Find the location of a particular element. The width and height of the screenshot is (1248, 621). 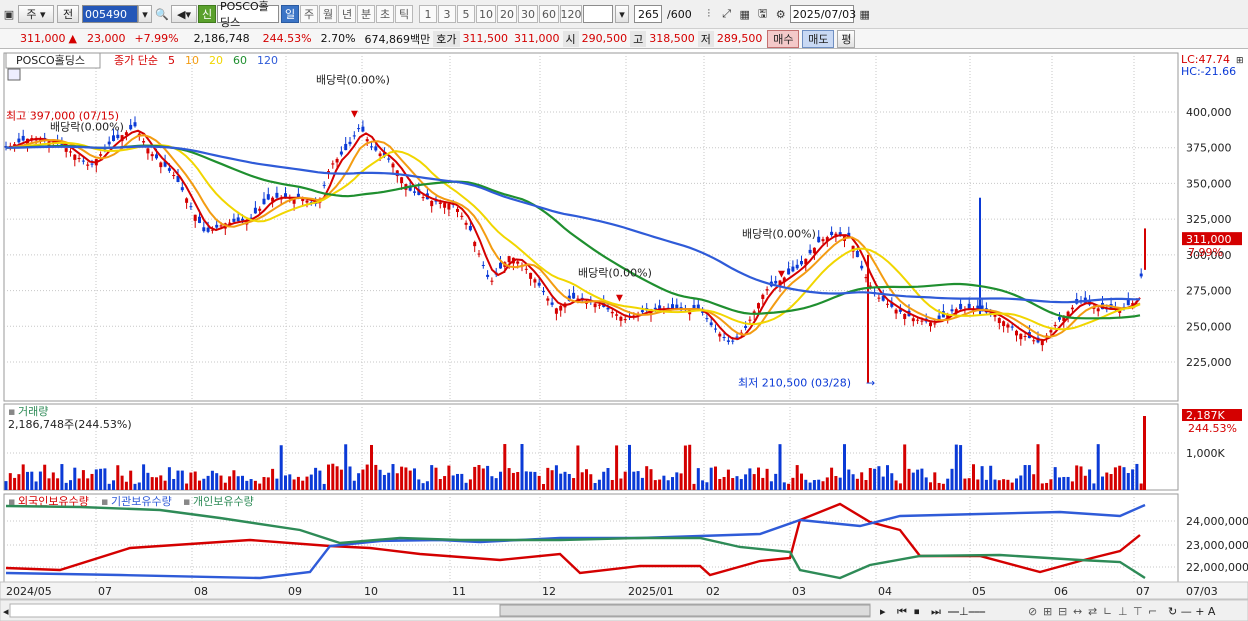

count-input: 265 is located at coordinates (648, 14).